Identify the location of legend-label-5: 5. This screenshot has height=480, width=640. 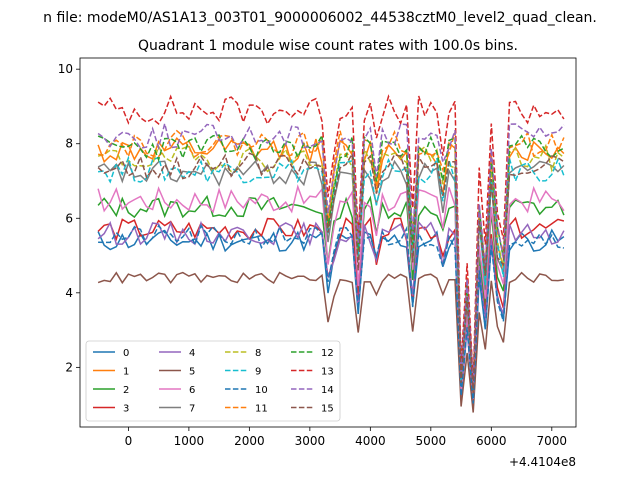
(192, 372).